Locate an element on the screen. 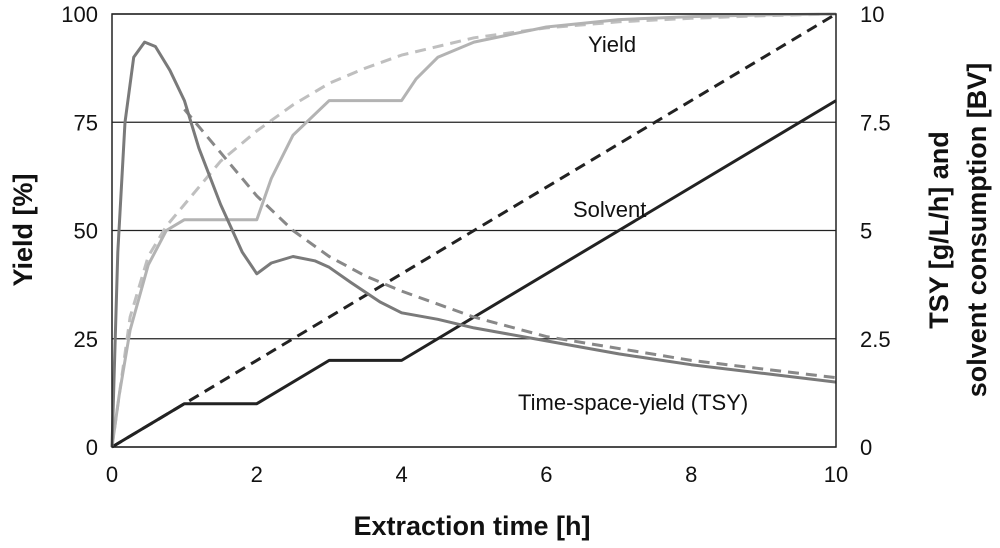 The width and height of the screenshot is (1000, 548). x-tick-label: 4 is located at coordinates (401, 474).